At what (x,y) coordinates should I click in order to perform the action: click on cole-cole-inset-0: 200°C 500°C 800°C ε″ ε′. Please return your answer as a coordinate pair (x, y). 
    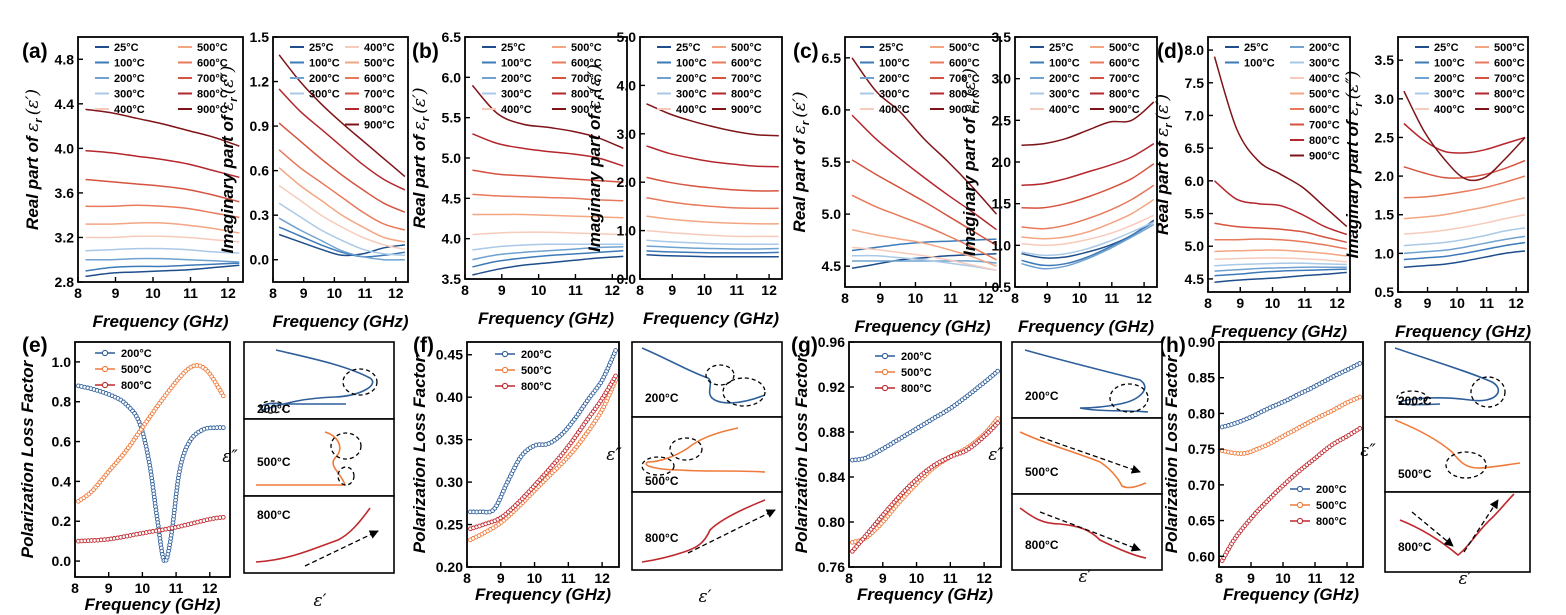
    Looking at the image, I should click on (308, 476).